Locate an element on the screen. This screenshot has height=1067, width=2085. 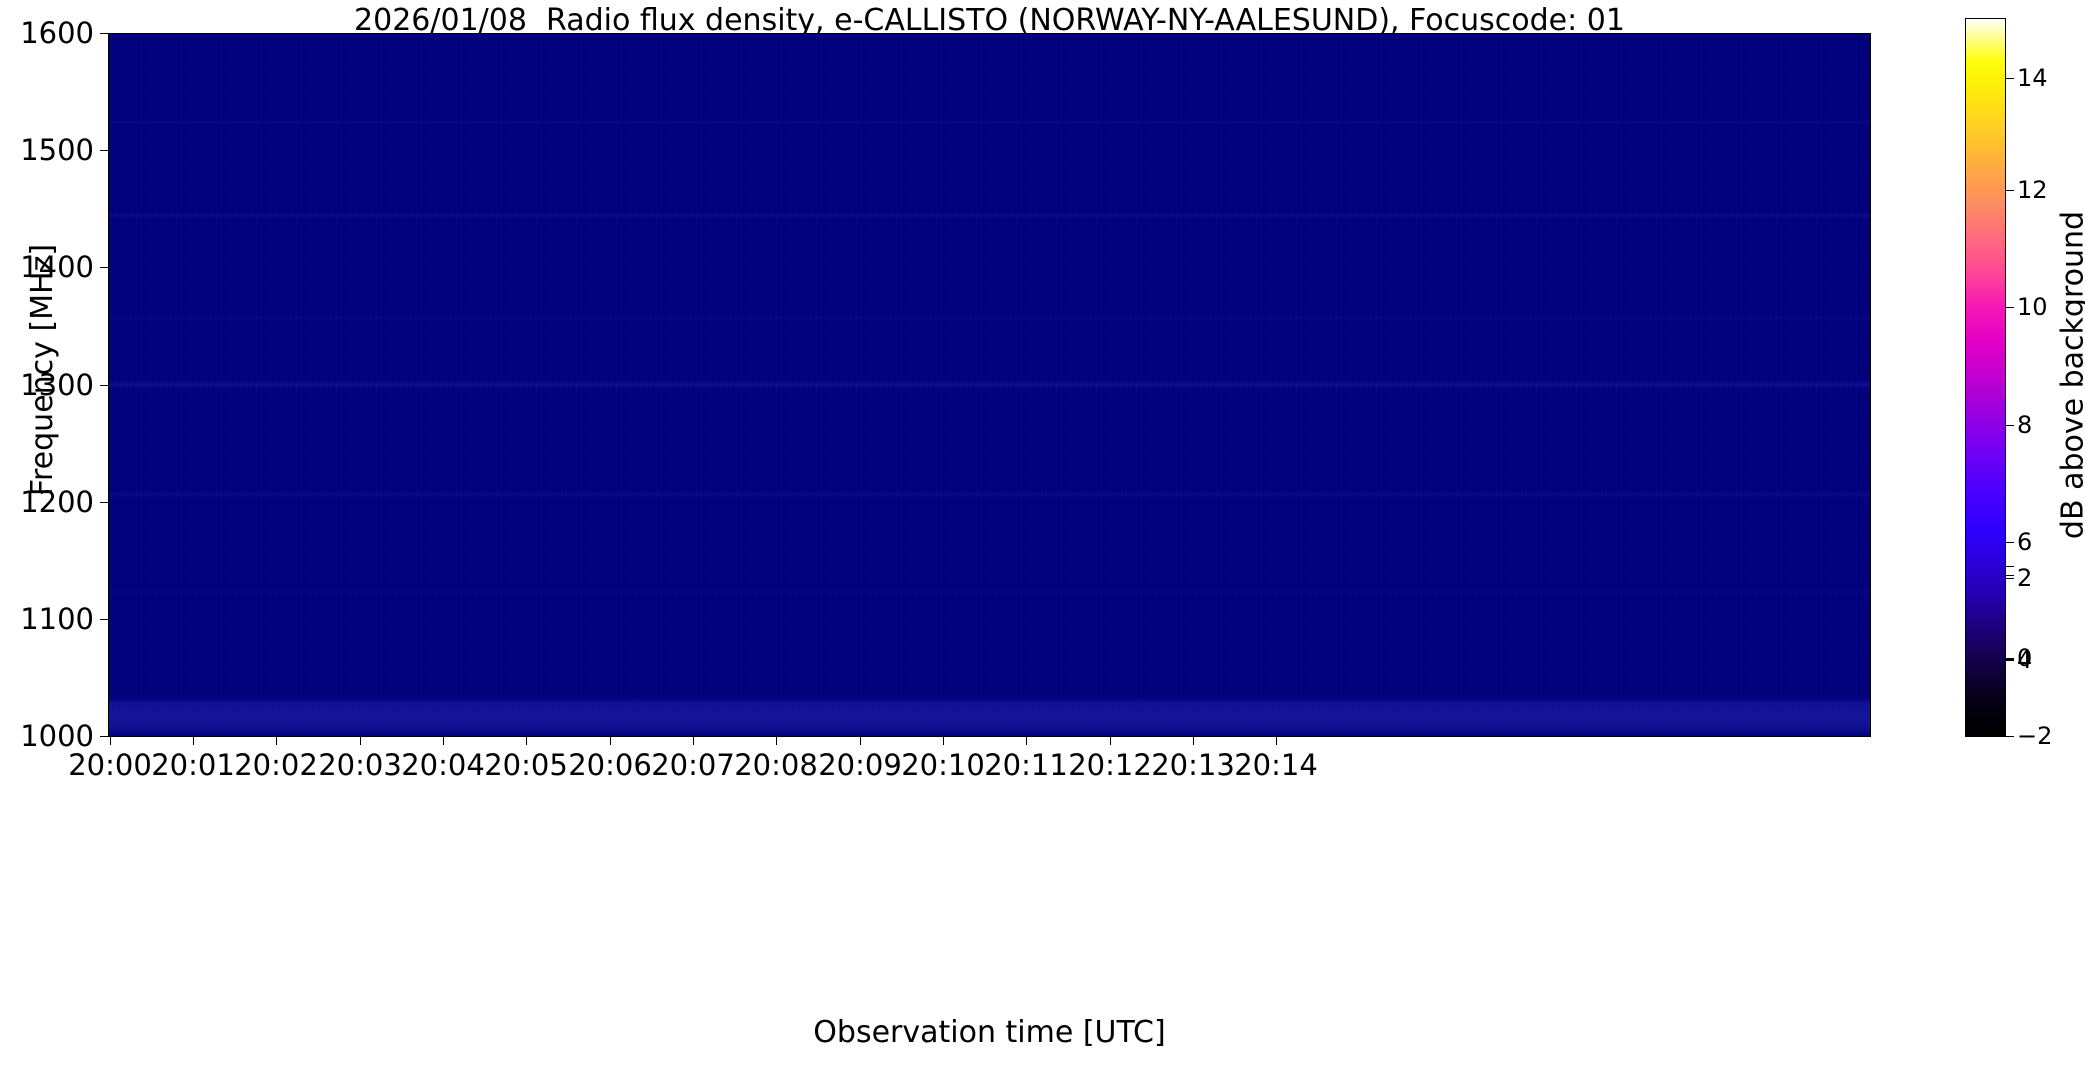
y-axis-label: Frequency [MHz] is located at coordinates (42, 370).